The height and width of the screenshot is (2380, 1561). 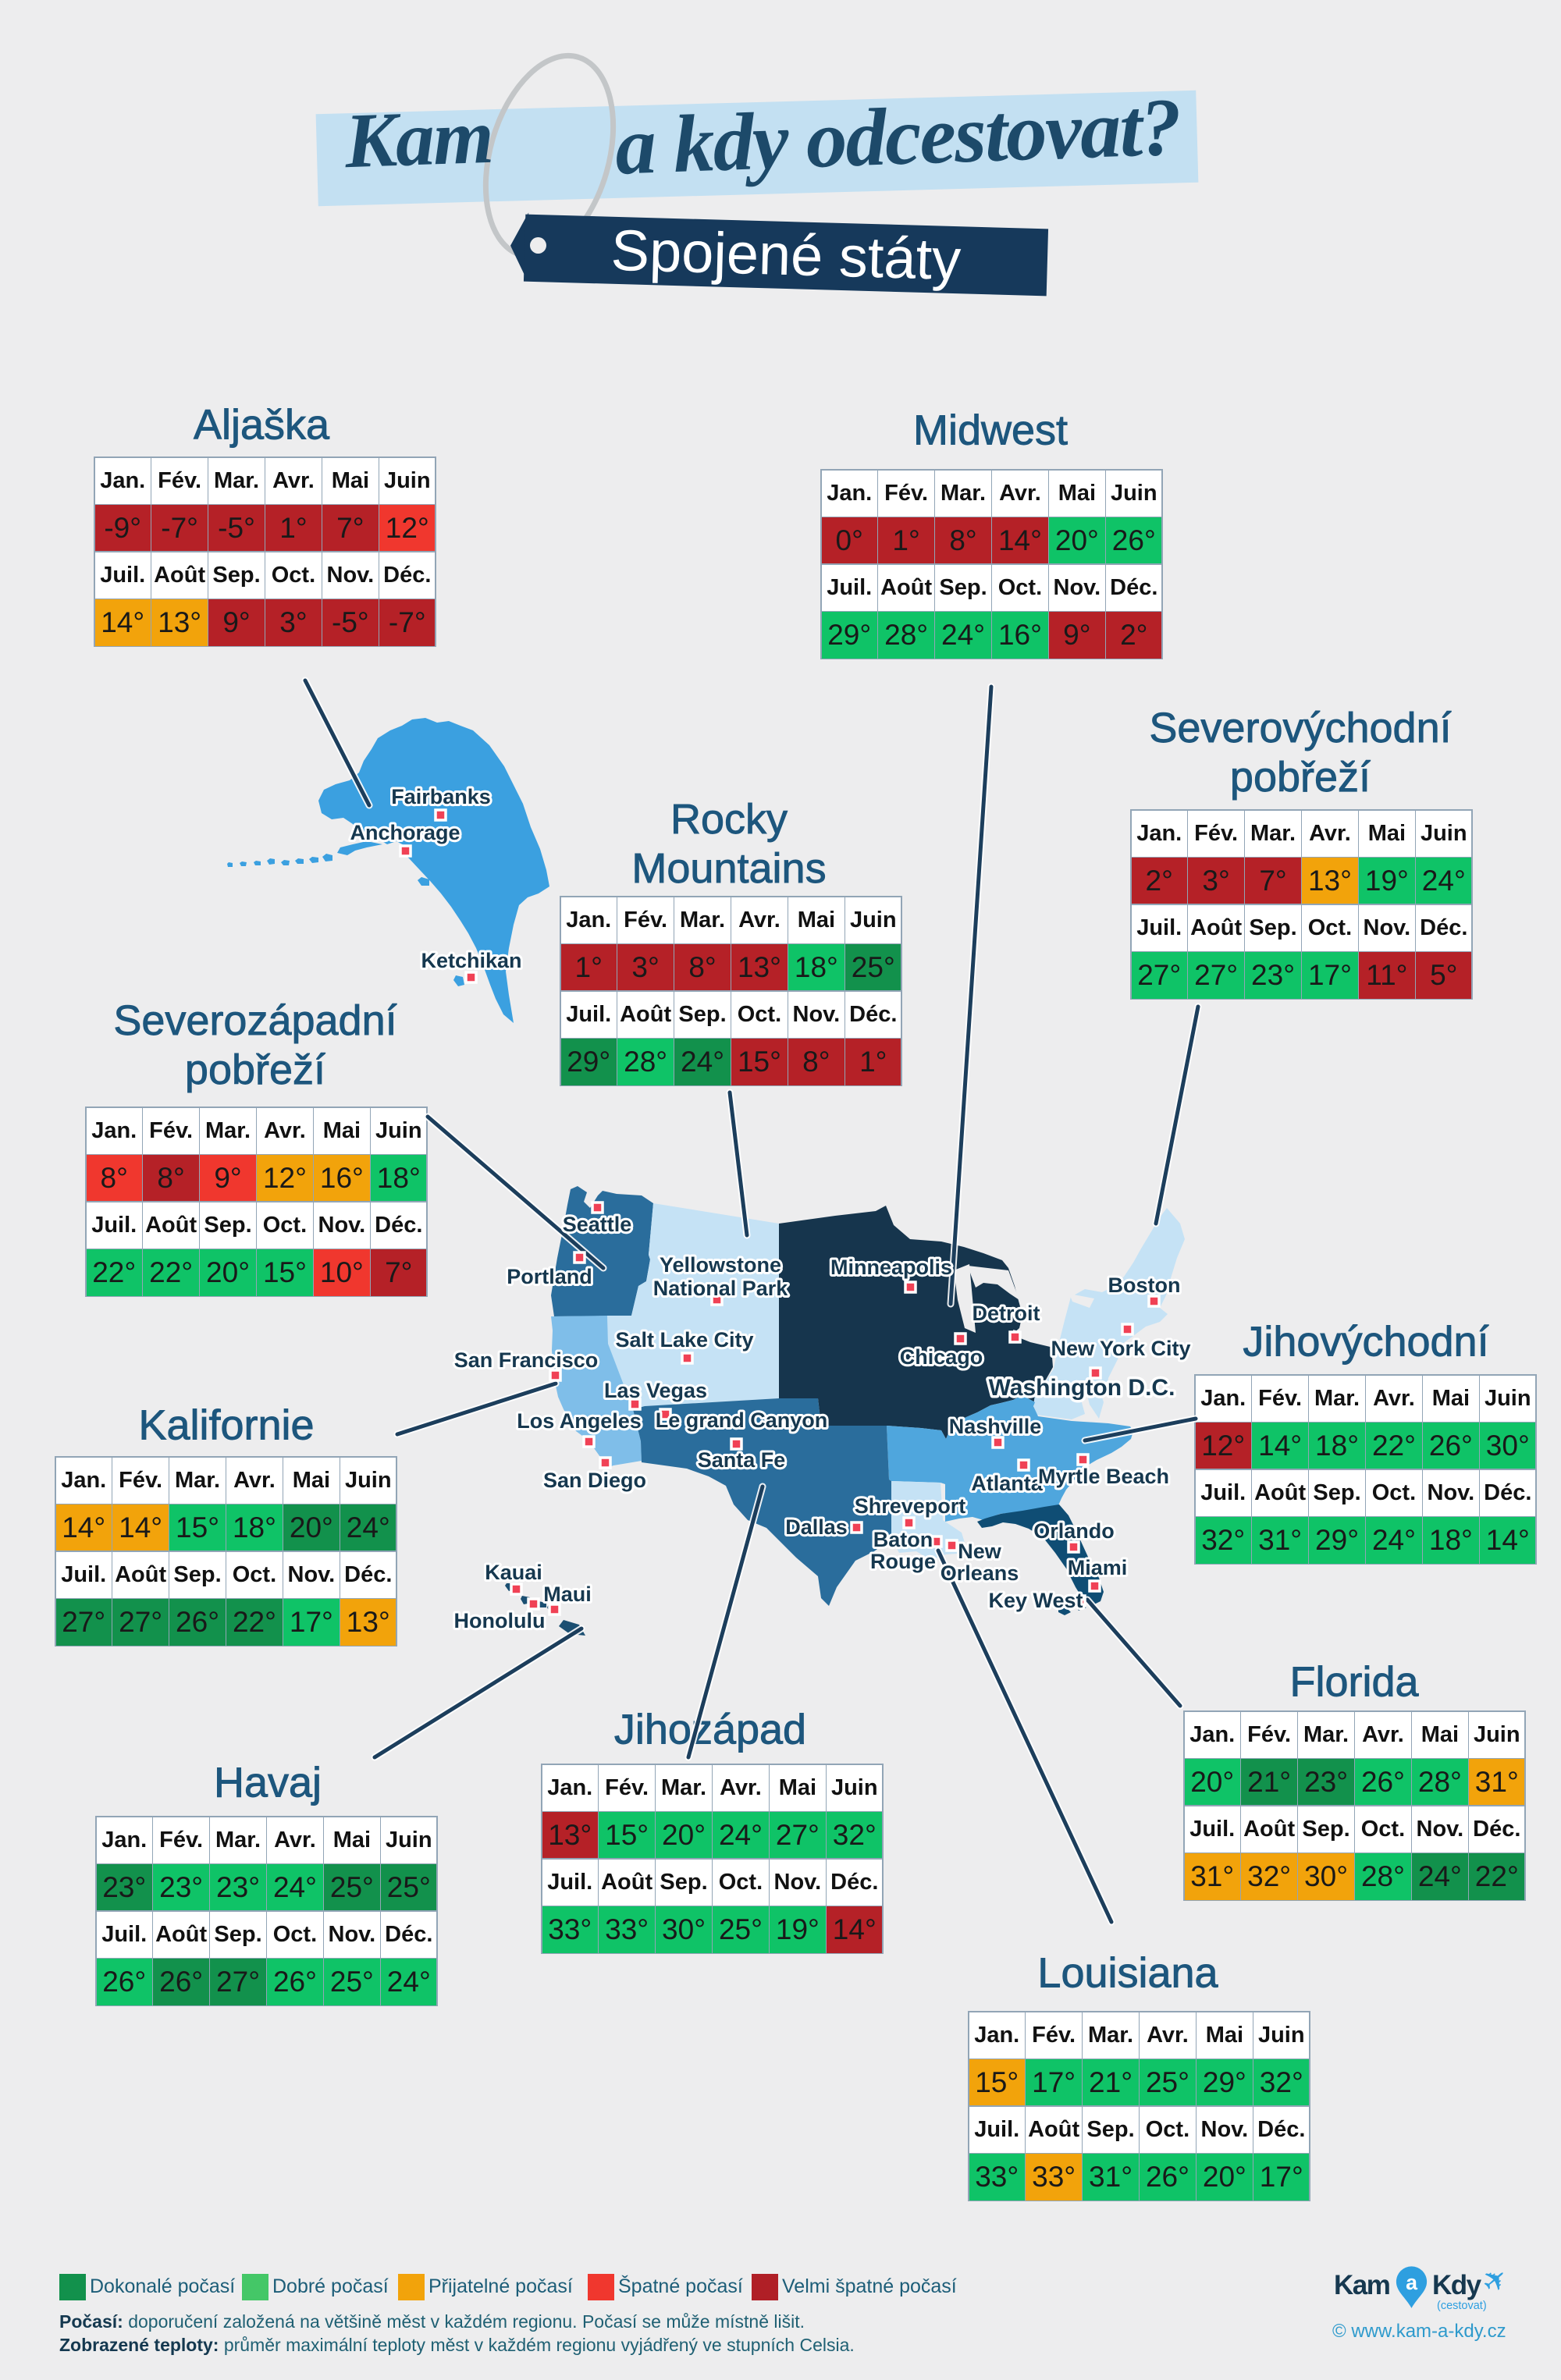 What do you see at coordinates (941, 1357) in the screenshot?
I see `svg-text: Chicago` at bounding box center [941, 1357].